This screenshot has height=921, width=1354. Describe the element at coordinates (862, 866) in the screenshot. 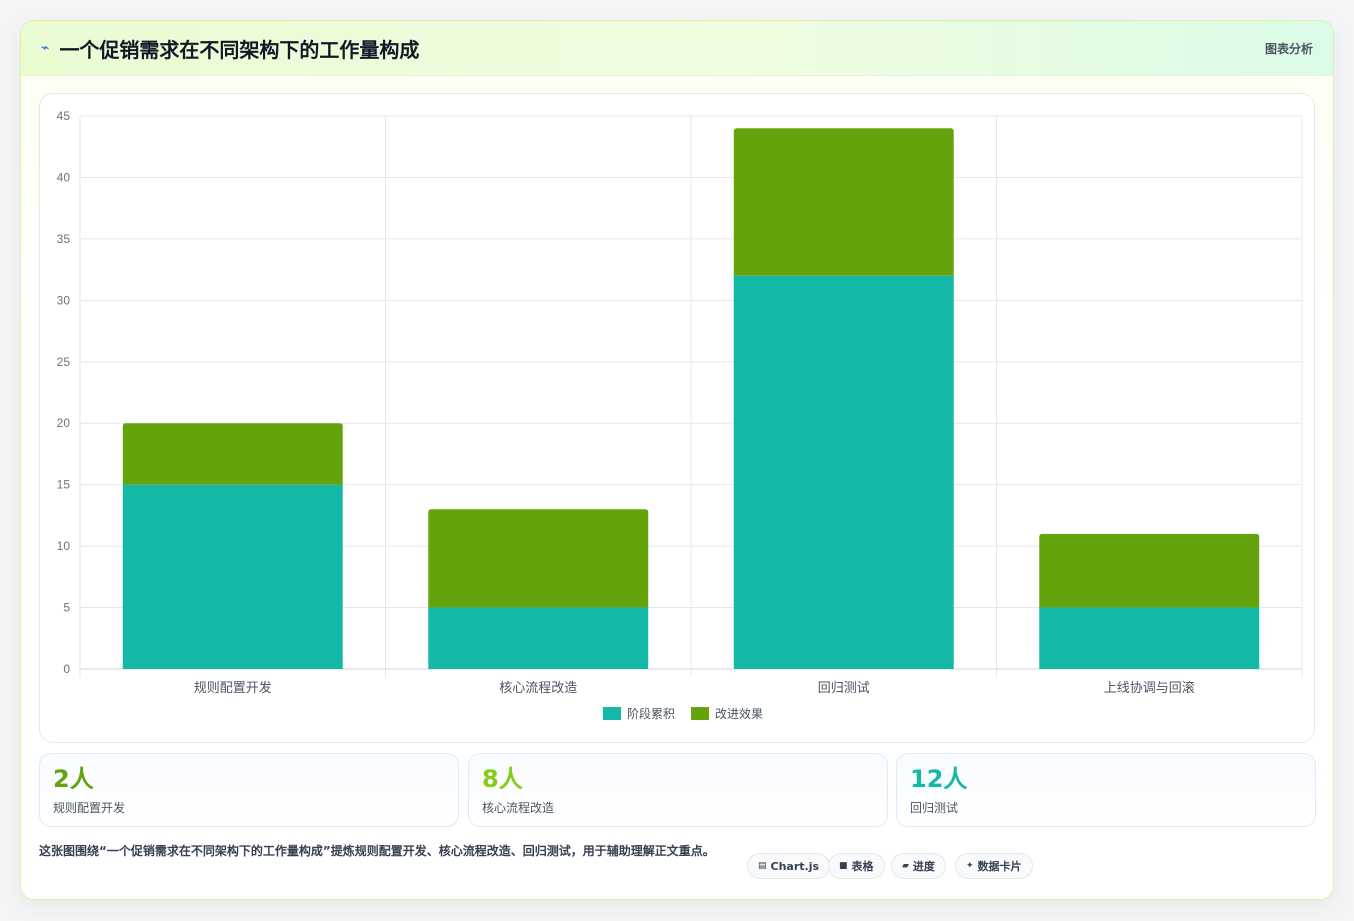

I see `pill-label-table: 表格` at that location.